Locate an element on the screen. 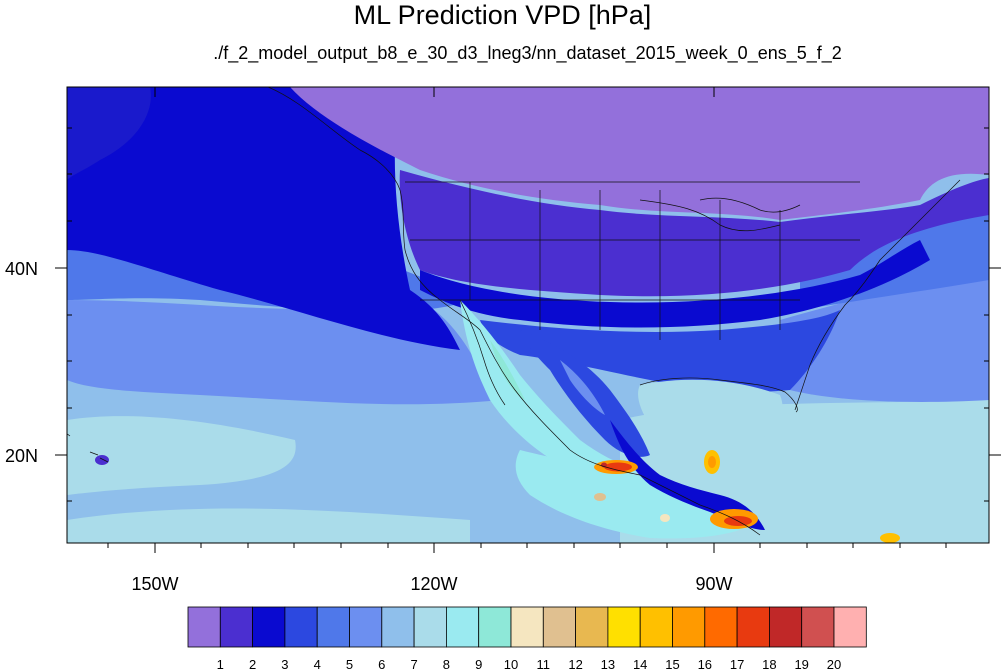 Image resolution: width=1005 pixels, height=672 pixels. colorbar-label: 1 is located at coordinates (220, 664).